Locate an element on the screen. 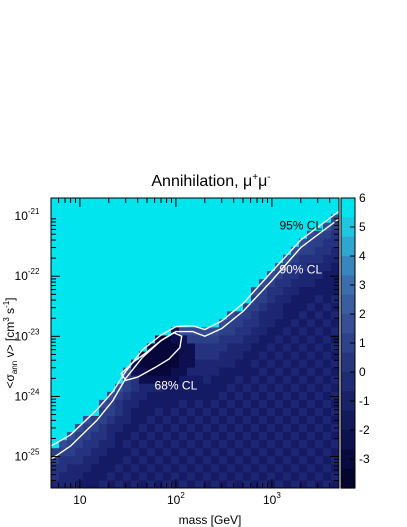 Image resolution: width=407 pixels, height=527 pixels. y-tick-label: 10-21 is located at coordinates (27, 215).